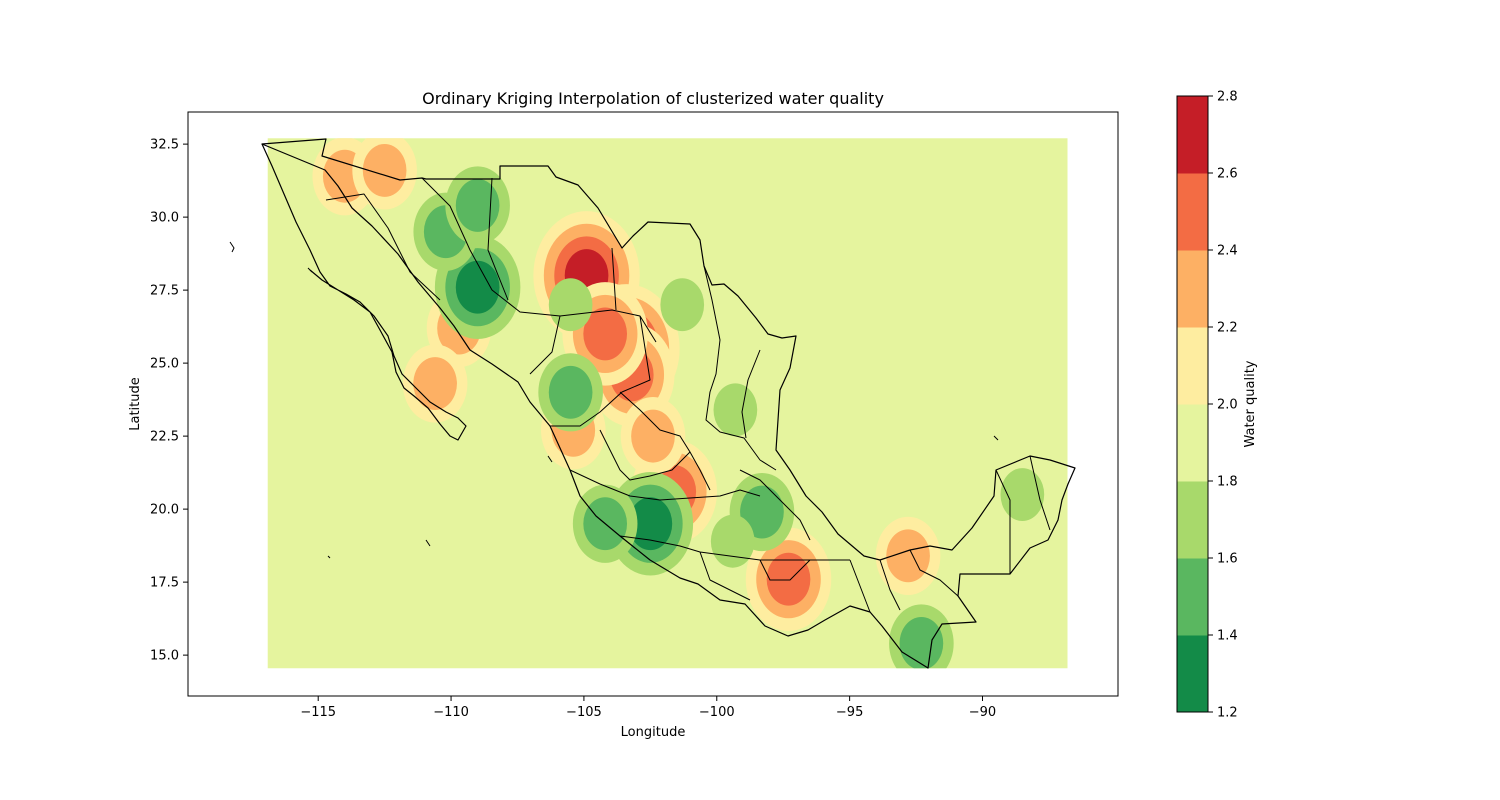 The width and height of the screenshot is (1500, 800). What do you see at coordinates (164, 364) in the screenshot?
I see `y-tick-label: 25.0` at bounding box center [164, 364].